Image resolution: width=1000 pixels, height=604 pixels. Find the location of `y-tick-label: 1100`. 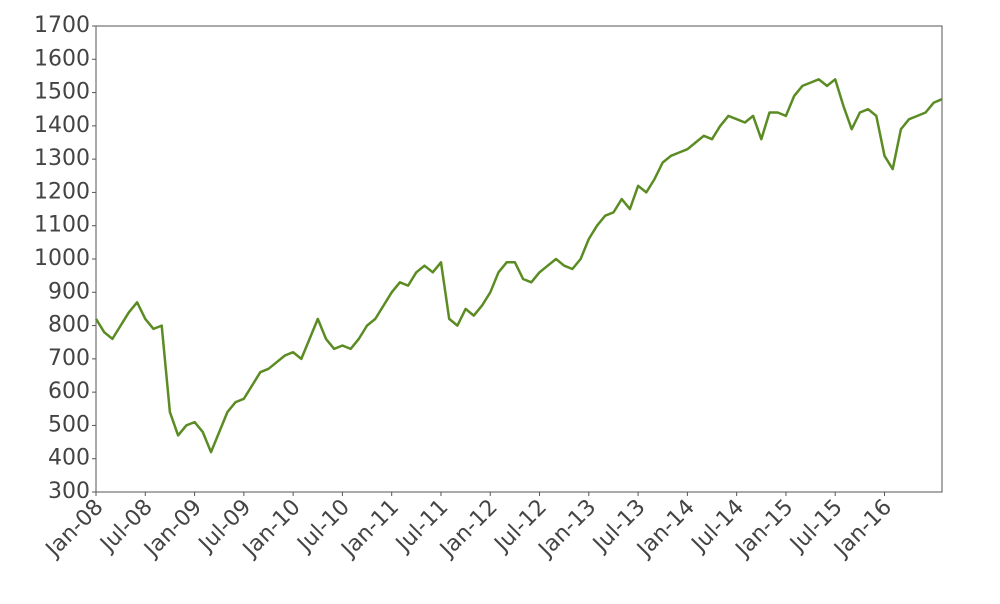

y-tick-label: 1100 is located at coordinates (62, 225).